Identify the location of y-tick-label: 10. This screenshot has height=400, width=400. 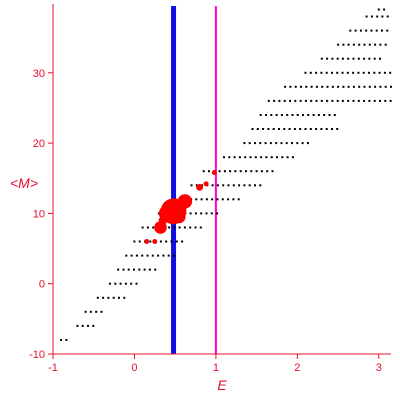
(39, 214).